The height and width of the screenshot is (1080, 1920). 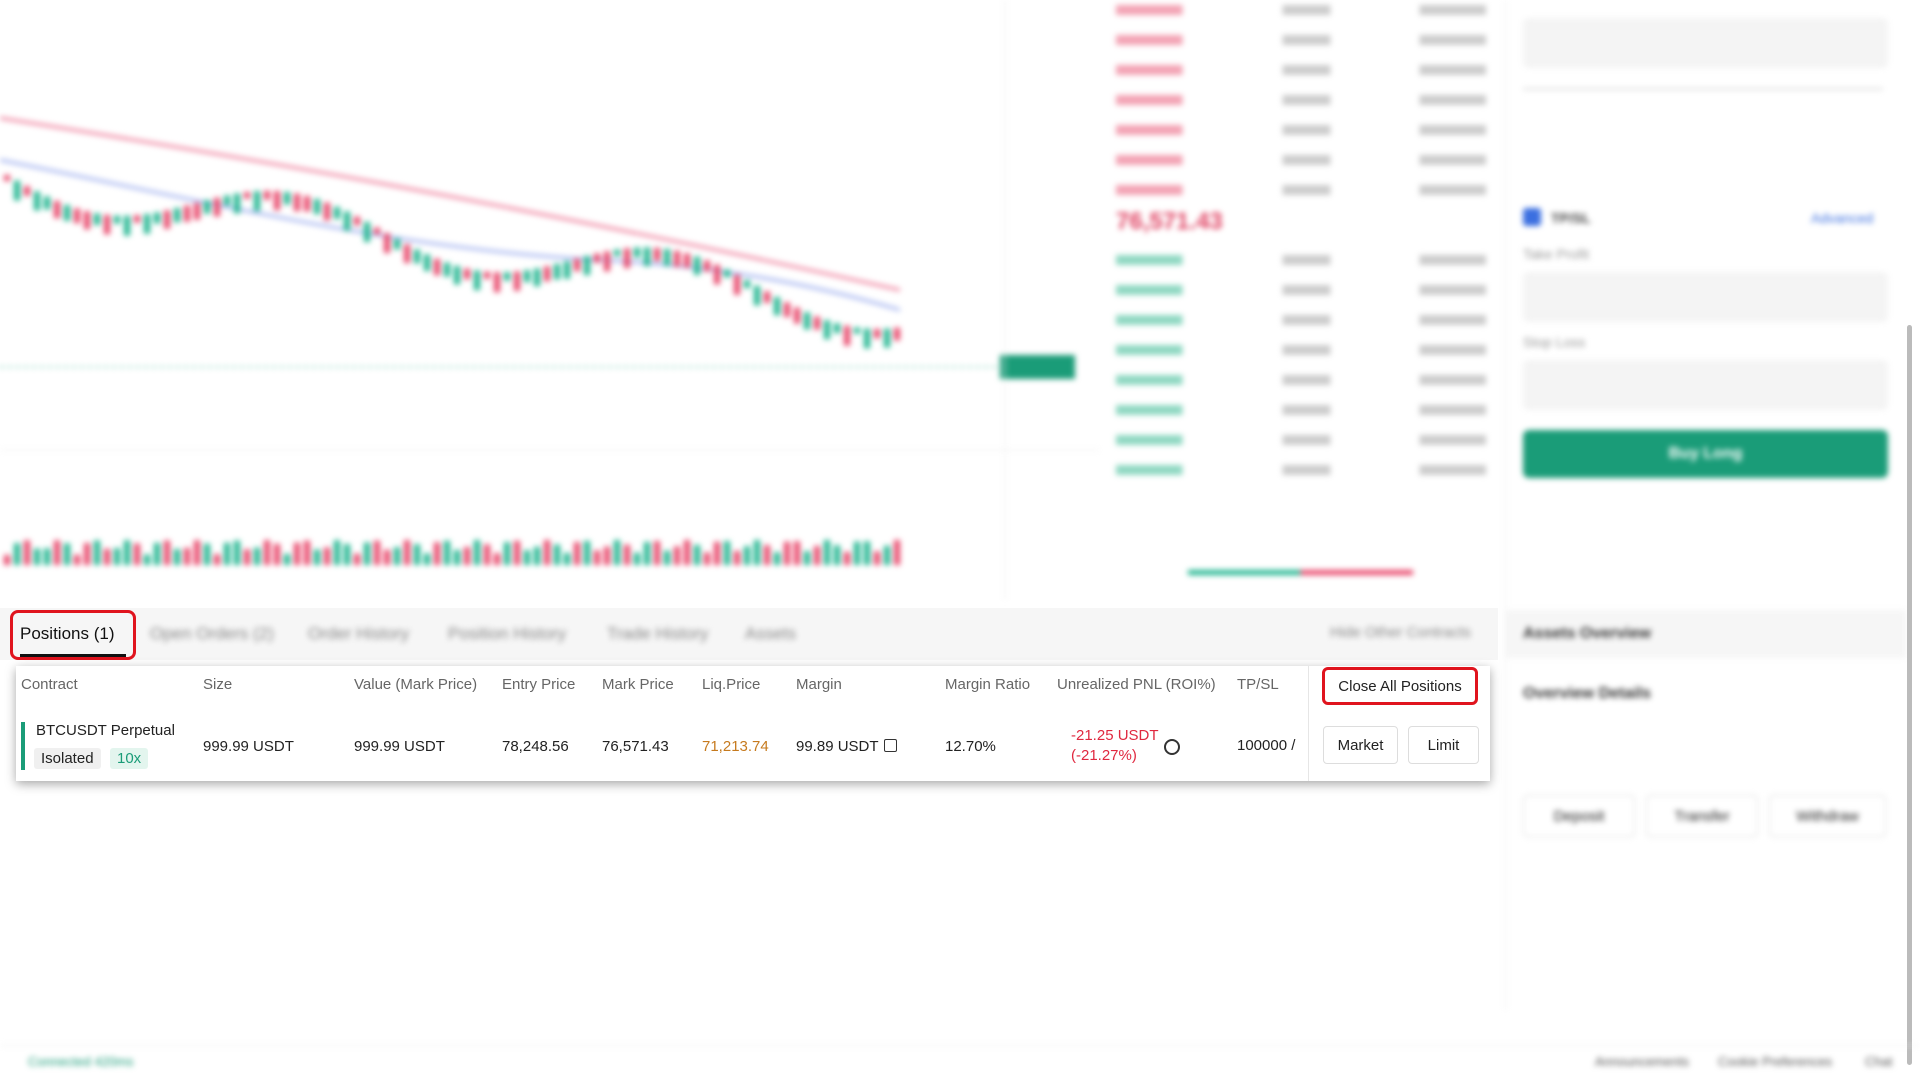 What do you see at coordinates (1169, 221) in the screenshot?
I see `last-price: 76,571.43` at bounding box center [1169, 221].